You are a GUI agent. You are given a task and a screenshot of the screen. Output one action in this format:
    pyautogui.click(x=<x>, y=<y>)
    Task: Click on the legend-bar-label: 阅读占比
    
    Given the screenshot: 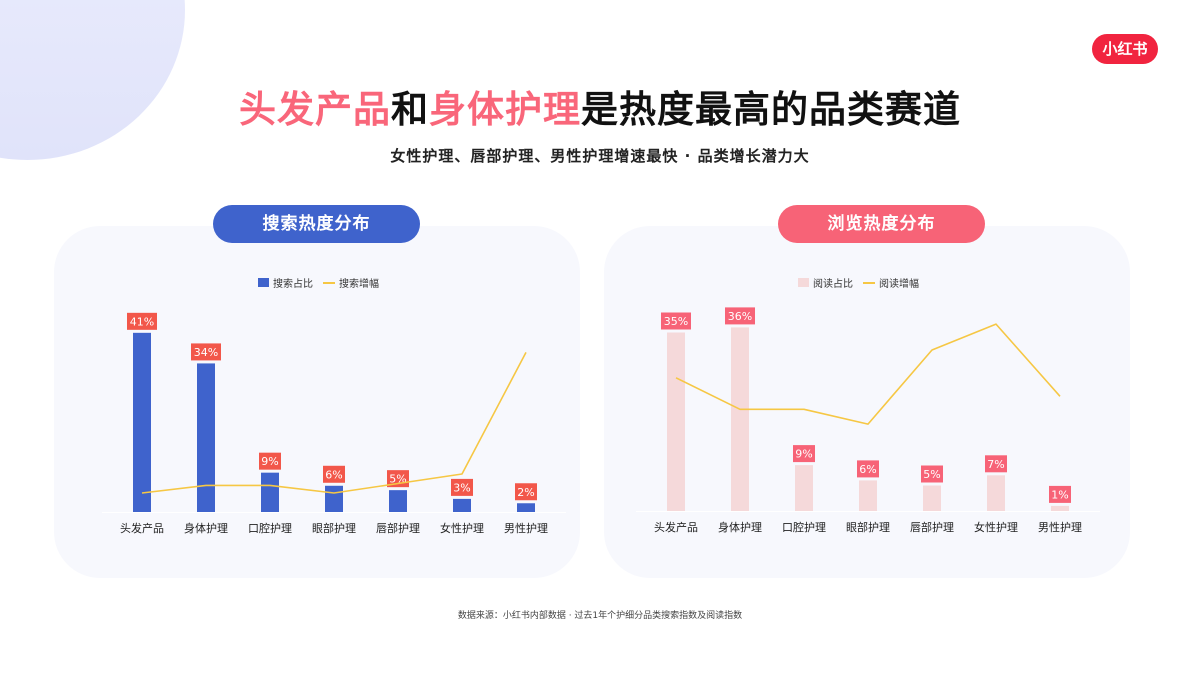 What is the action you would take?
    pyautogui.click(x=833, y=284)
    